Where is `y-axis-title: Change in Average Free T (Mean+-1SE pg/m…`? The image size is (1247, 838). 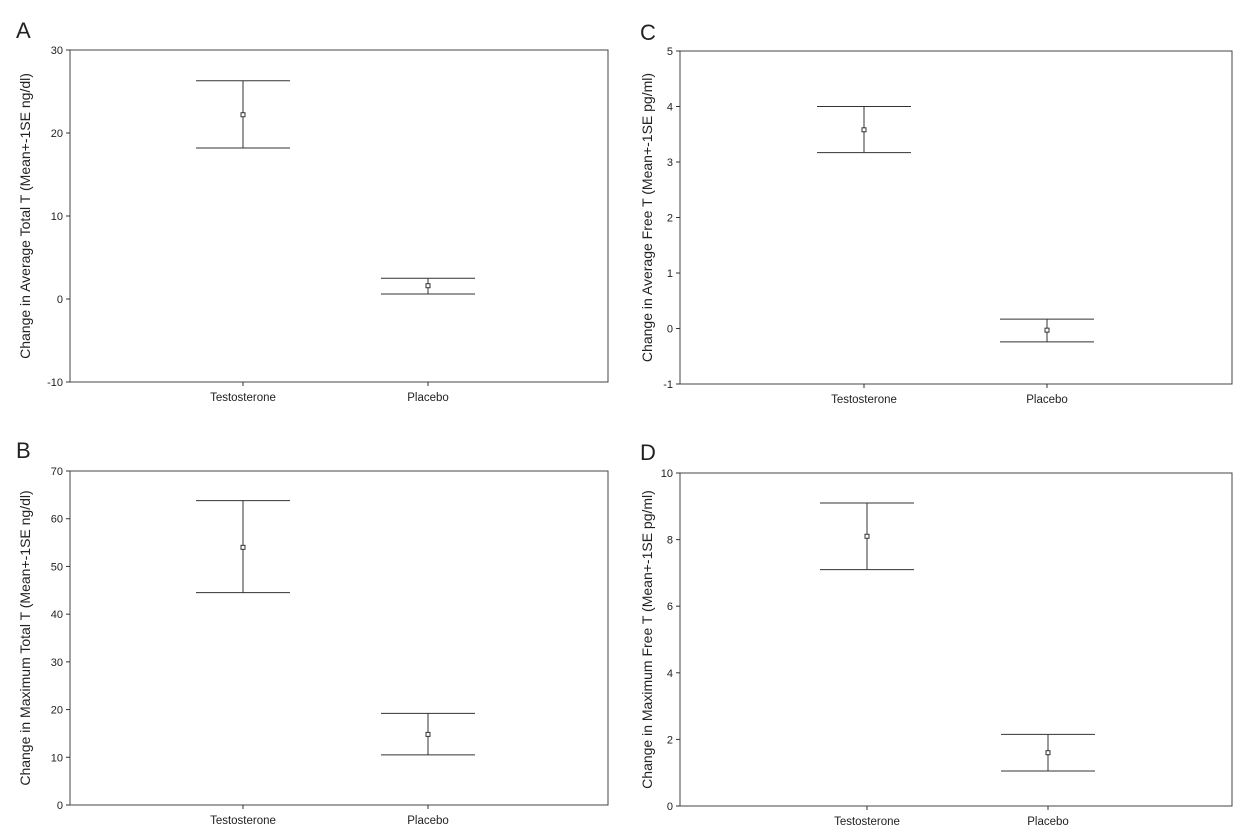
y-axis-title: Change in Average Free T (Mean+-1SE pg/m… is located at coordinates (647, 217).